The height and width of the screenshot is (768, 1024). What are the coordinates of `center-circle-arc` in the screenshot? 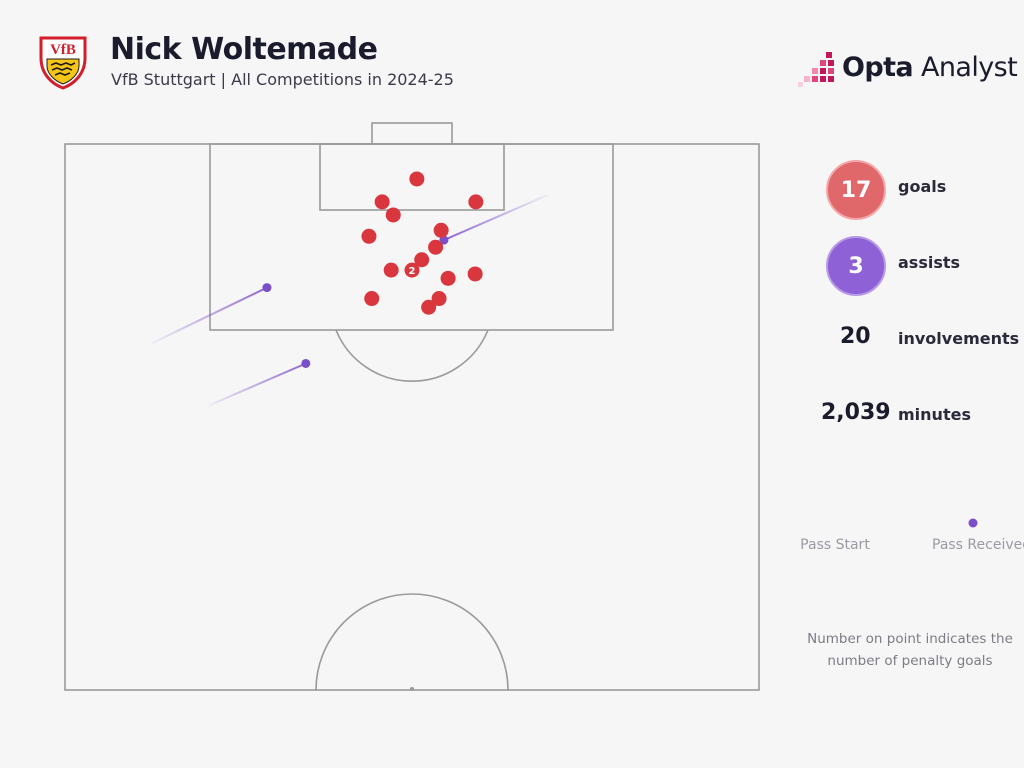 It's located at (412, 642).